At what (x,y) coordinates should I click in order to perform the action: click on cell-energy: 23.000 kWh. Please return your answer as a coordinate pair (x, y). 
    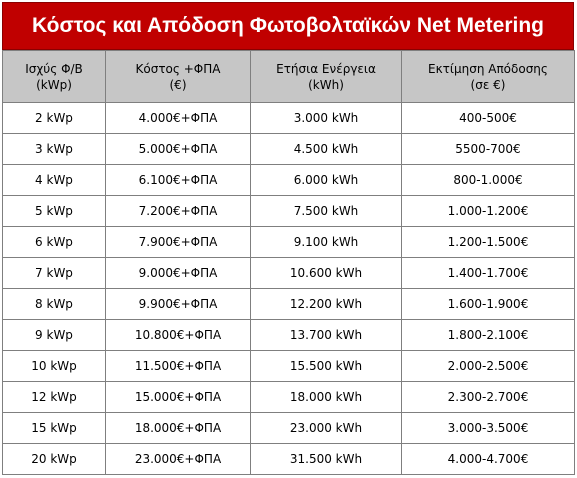
    Looking at the image, I should click on (326, 428).